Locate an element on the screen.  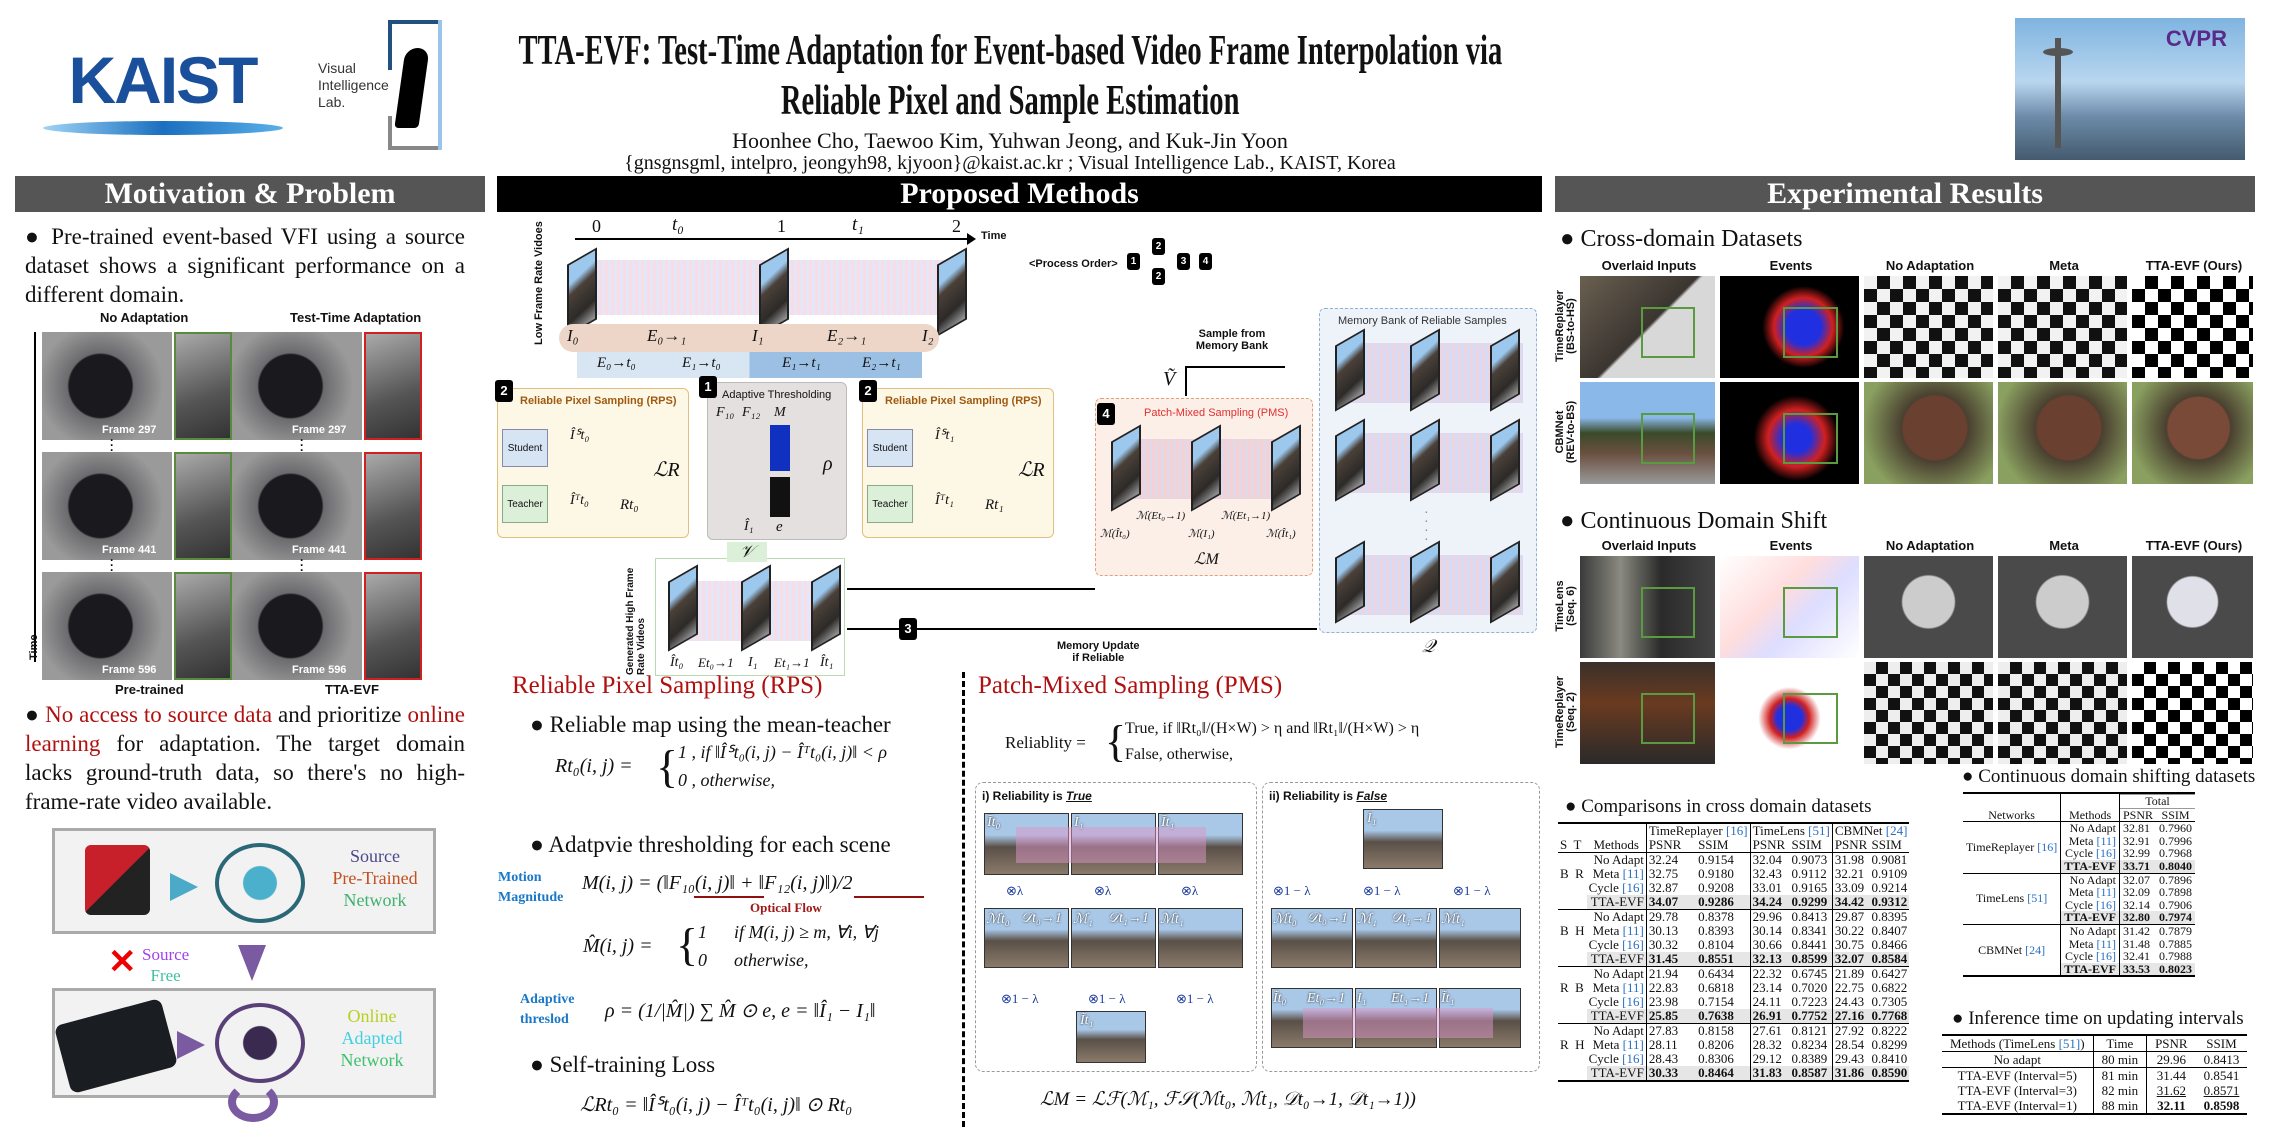
text: Meta is located at coordinates (1607, 873).